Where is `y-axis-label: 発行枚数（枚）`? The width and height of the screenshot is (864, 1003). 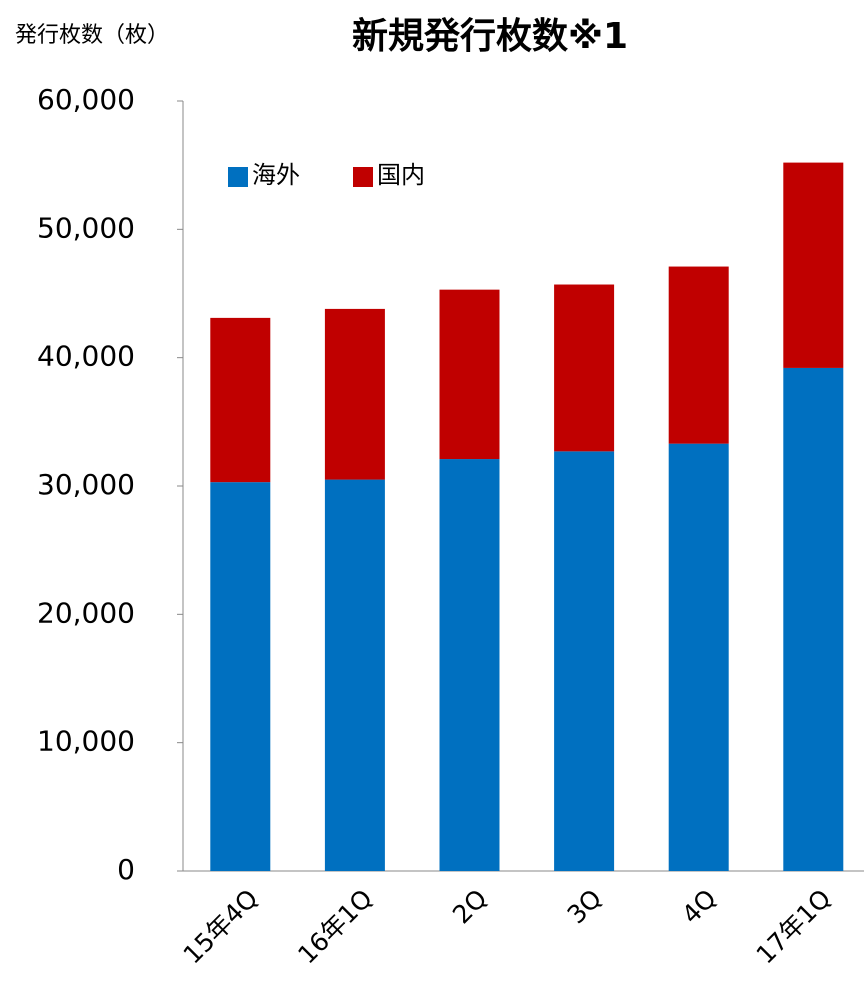 y-axis-label: 発行枚数（枚） is located at coordinates (92, 35).